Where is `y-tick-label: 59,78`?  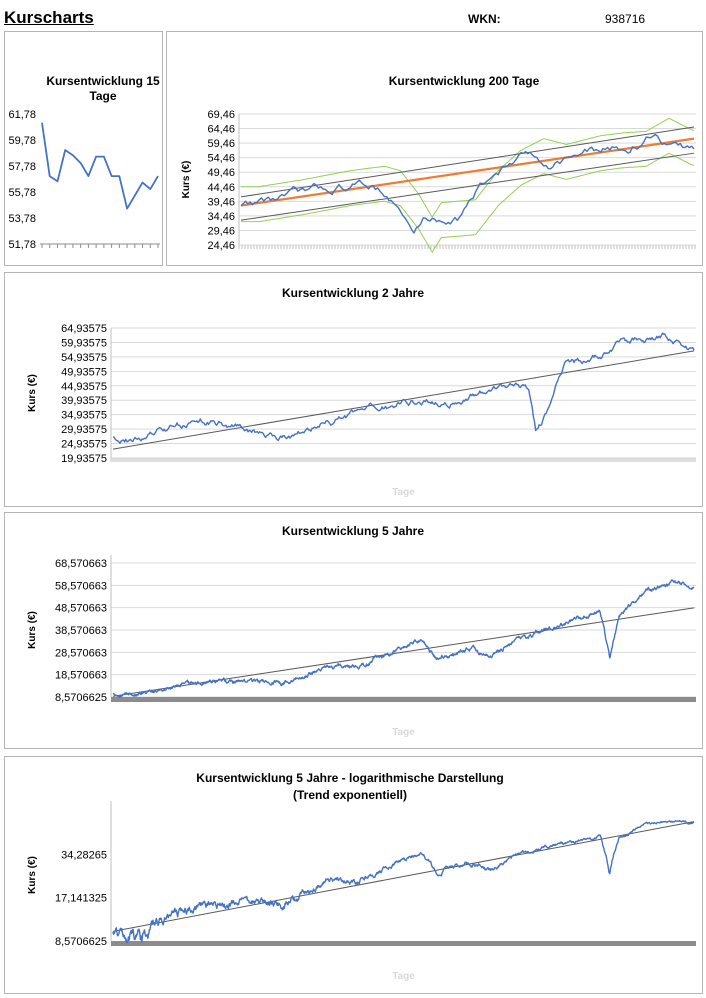 y-tick-label: 59,78 is located at coordinates (22, 141).